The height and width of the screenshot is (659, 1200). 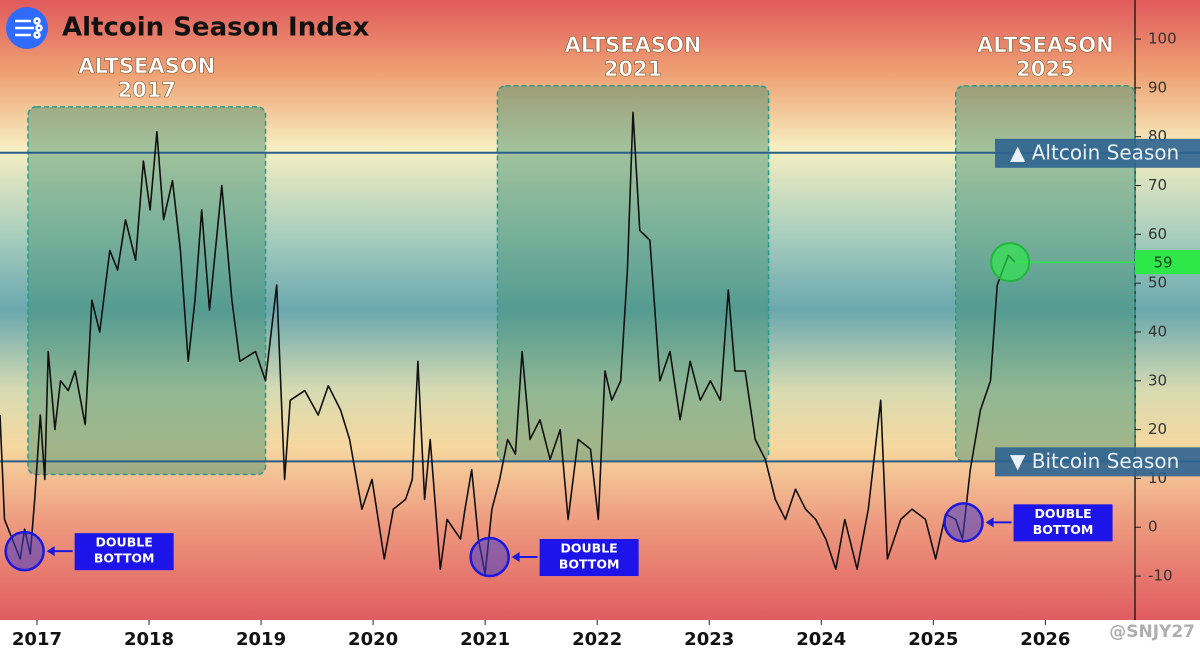 I want to click on x-tick-label: 2020, so click(x=373, y=639).